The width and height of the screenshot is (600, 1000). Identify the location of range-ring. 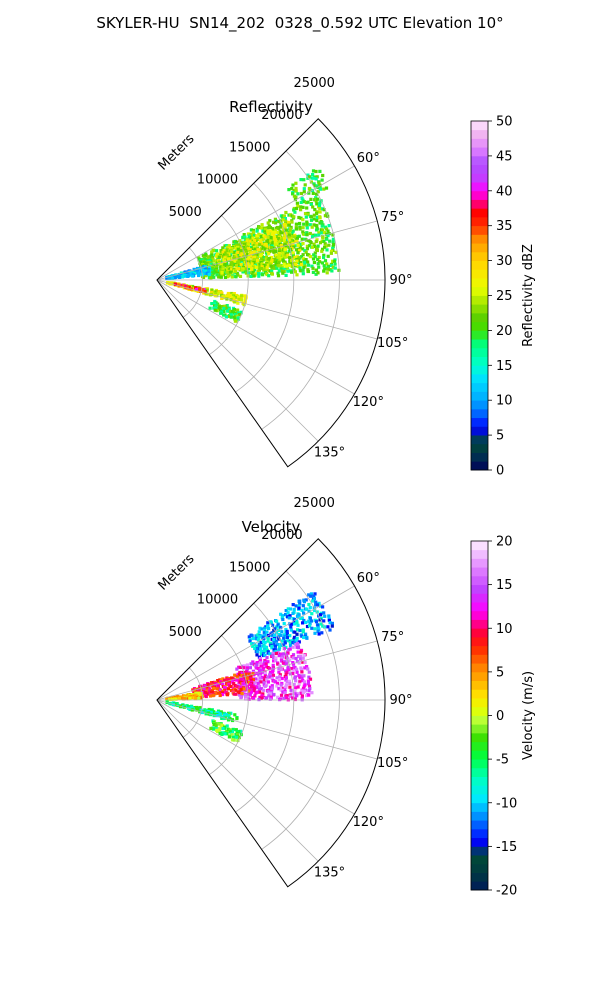
(300, 710).